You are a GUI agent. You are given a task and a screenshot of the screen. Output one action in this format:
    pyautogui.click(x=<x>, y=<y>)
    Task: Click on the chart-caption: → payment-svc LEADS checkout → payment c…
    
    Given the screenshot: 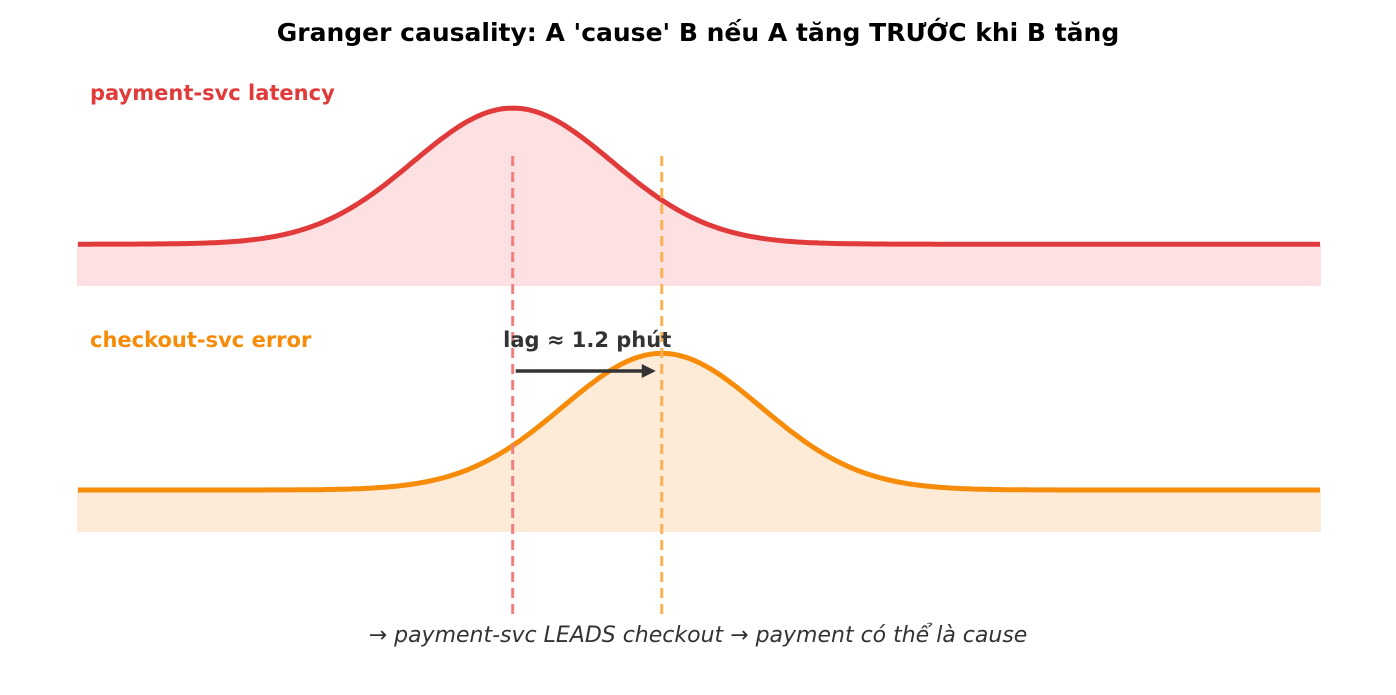 What is the action you would take?
    pyautogui.click(x=698, y=635)
    